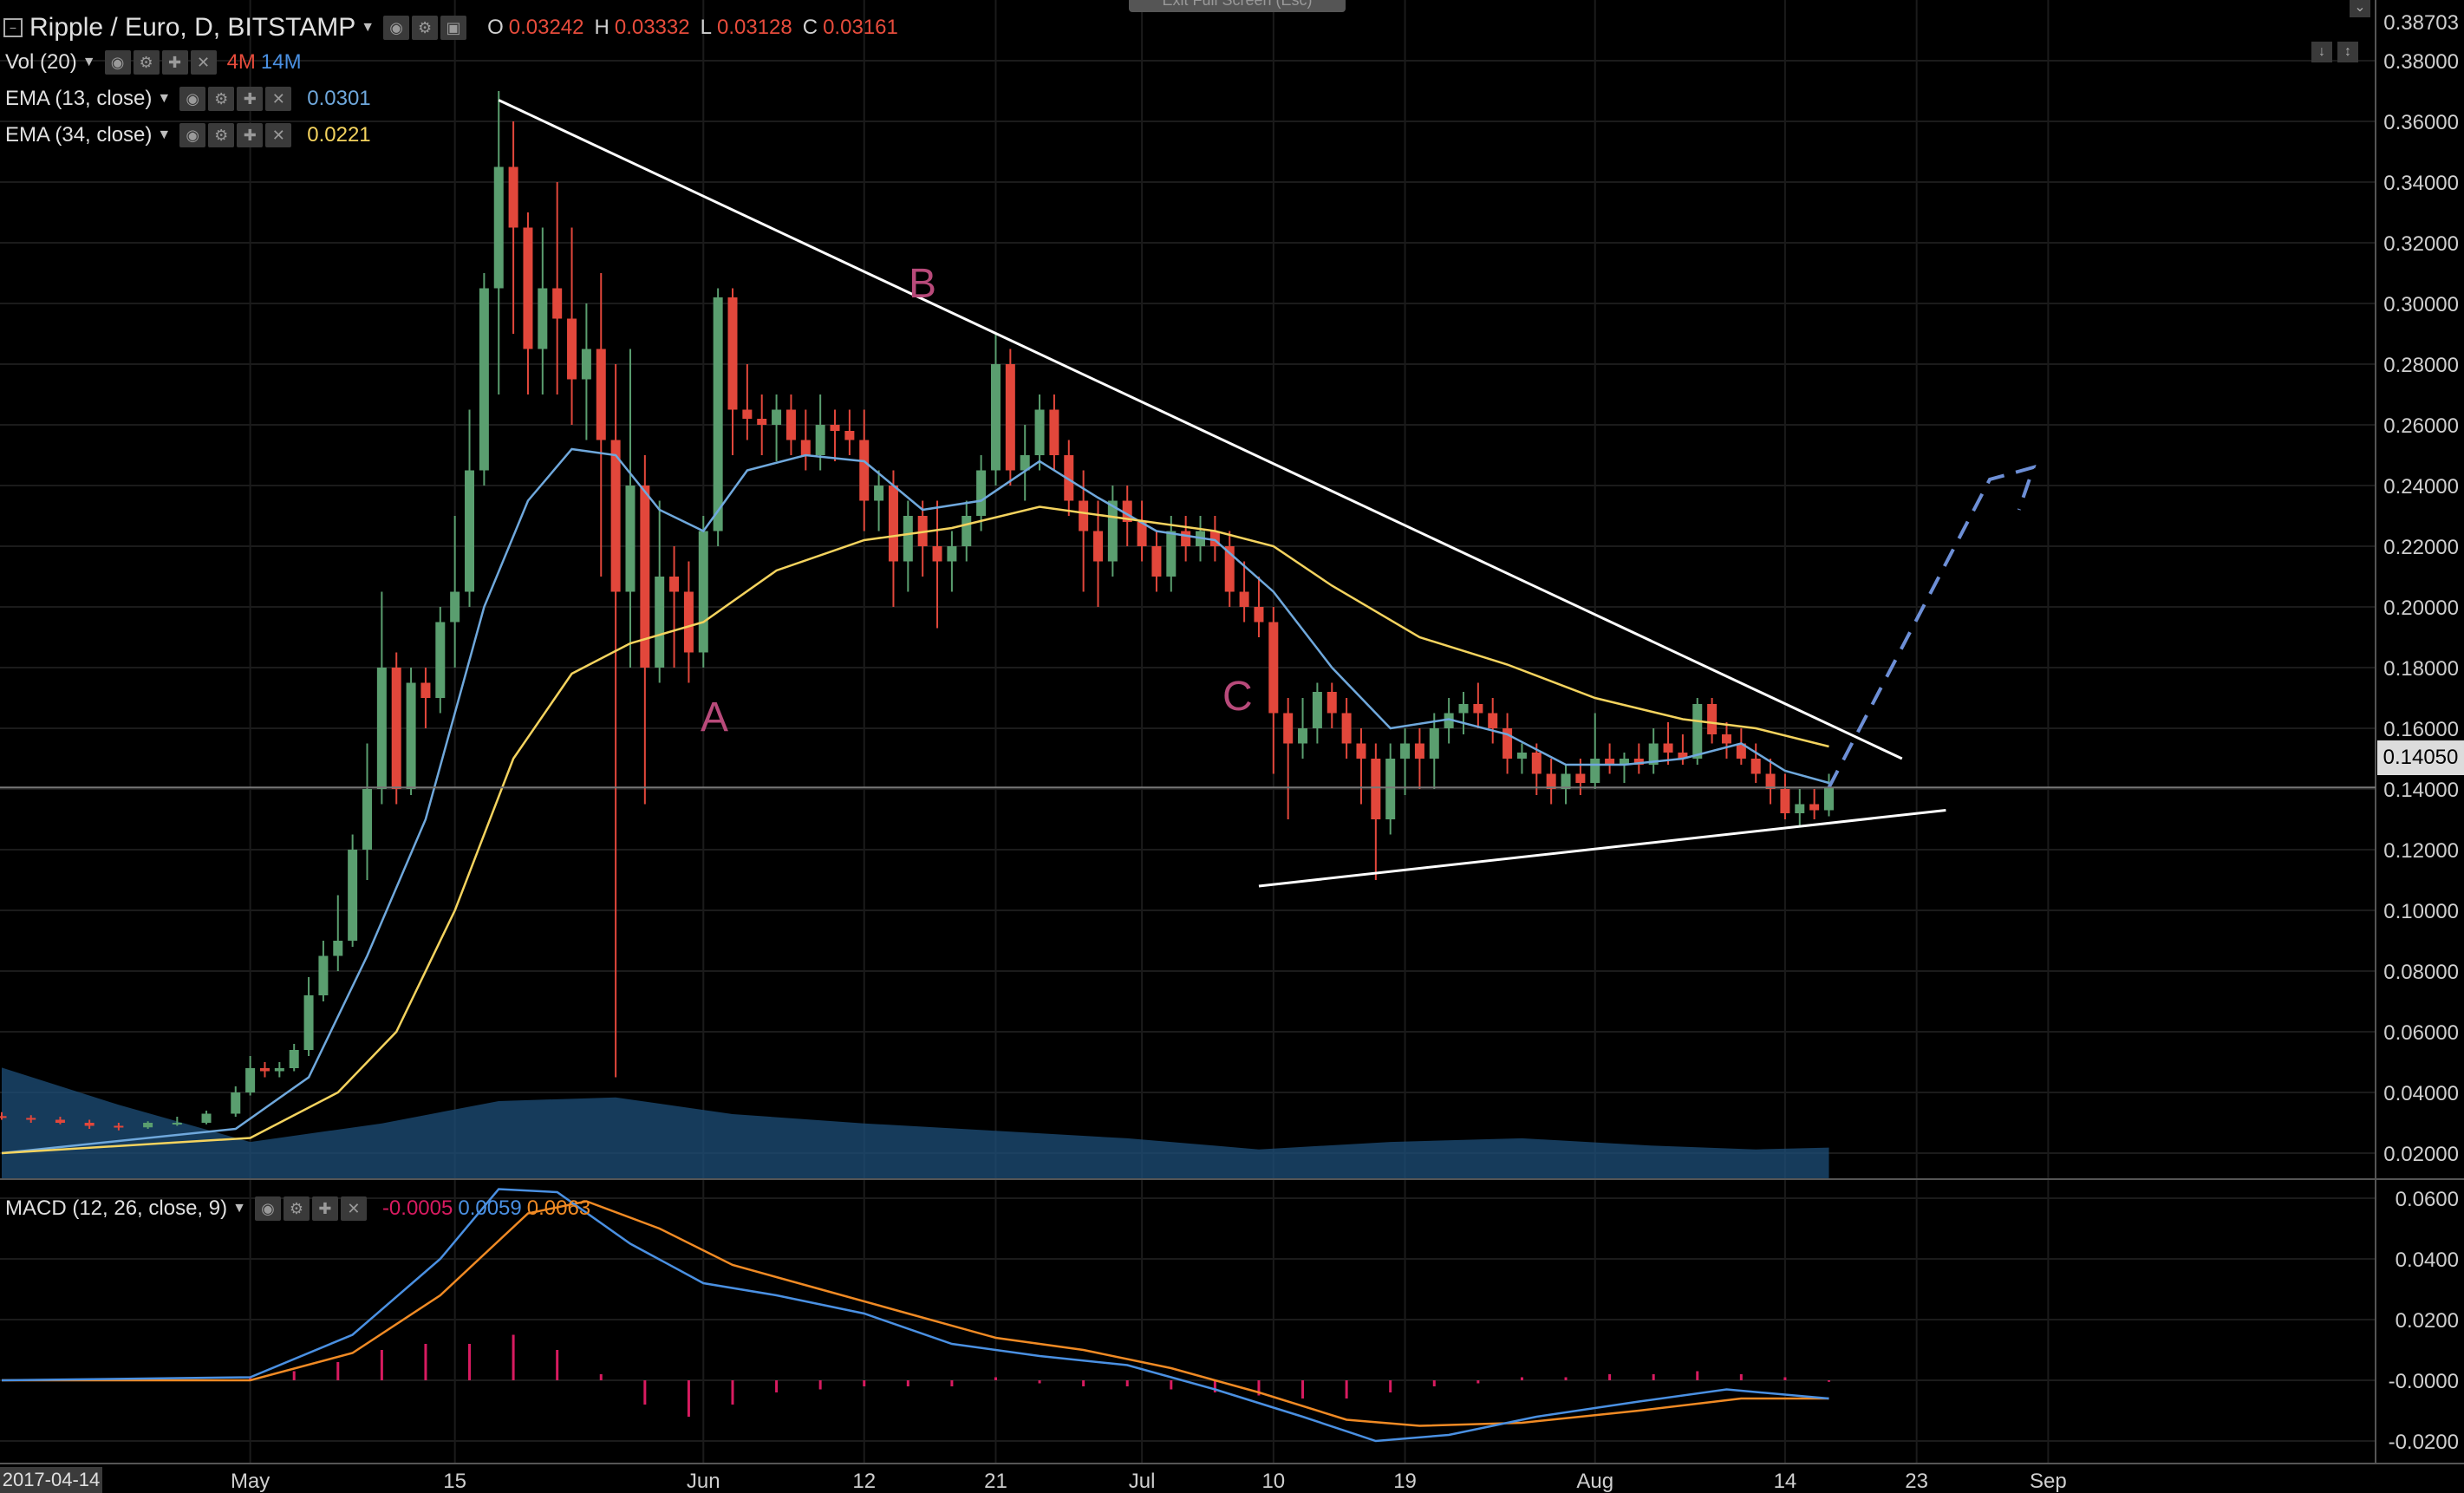 This screenshot has height=1493, width=2464. What do you see at coordinates (2360, 8) in the screenshot?
I see `chevron-down-icon: ⌄` at bounding box center [2360, 8].